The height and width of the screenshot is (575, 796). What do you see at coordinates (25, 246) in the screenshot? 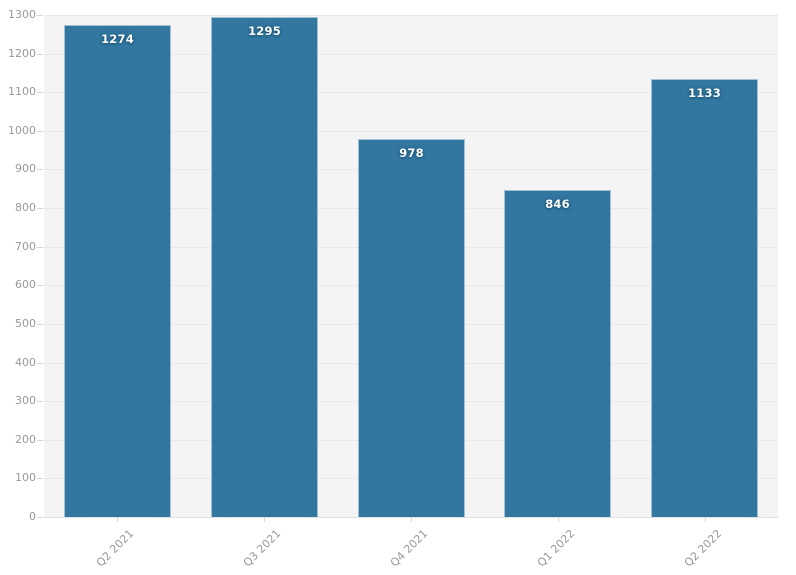
I see `y-axis-tick-label: 700` at bounding box center [25, 246].